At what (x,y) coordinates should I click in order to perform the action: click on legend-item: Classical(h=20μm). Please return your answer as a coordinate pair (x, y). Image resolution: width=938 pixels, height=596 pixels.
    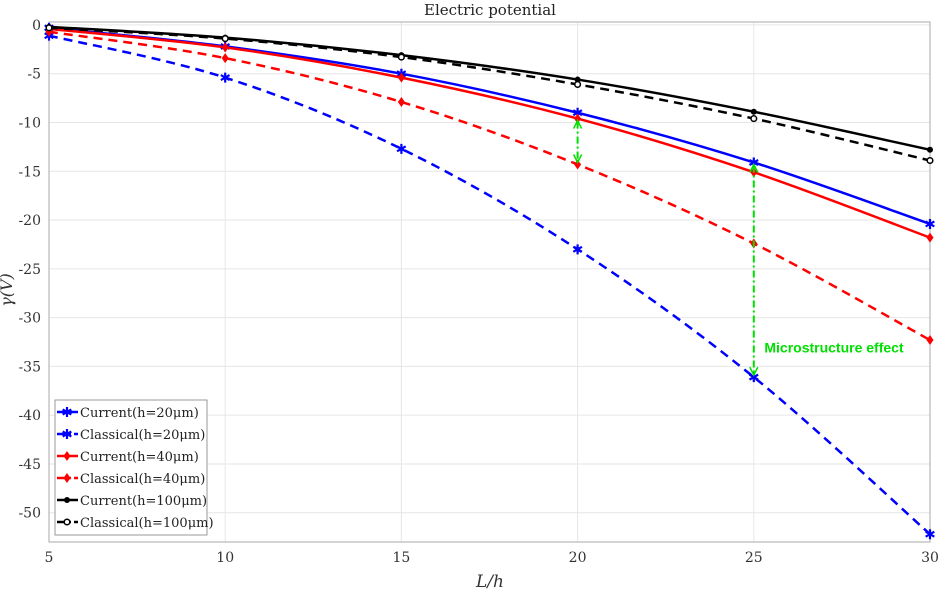
    Looking at the image, I should click on (131, 435).